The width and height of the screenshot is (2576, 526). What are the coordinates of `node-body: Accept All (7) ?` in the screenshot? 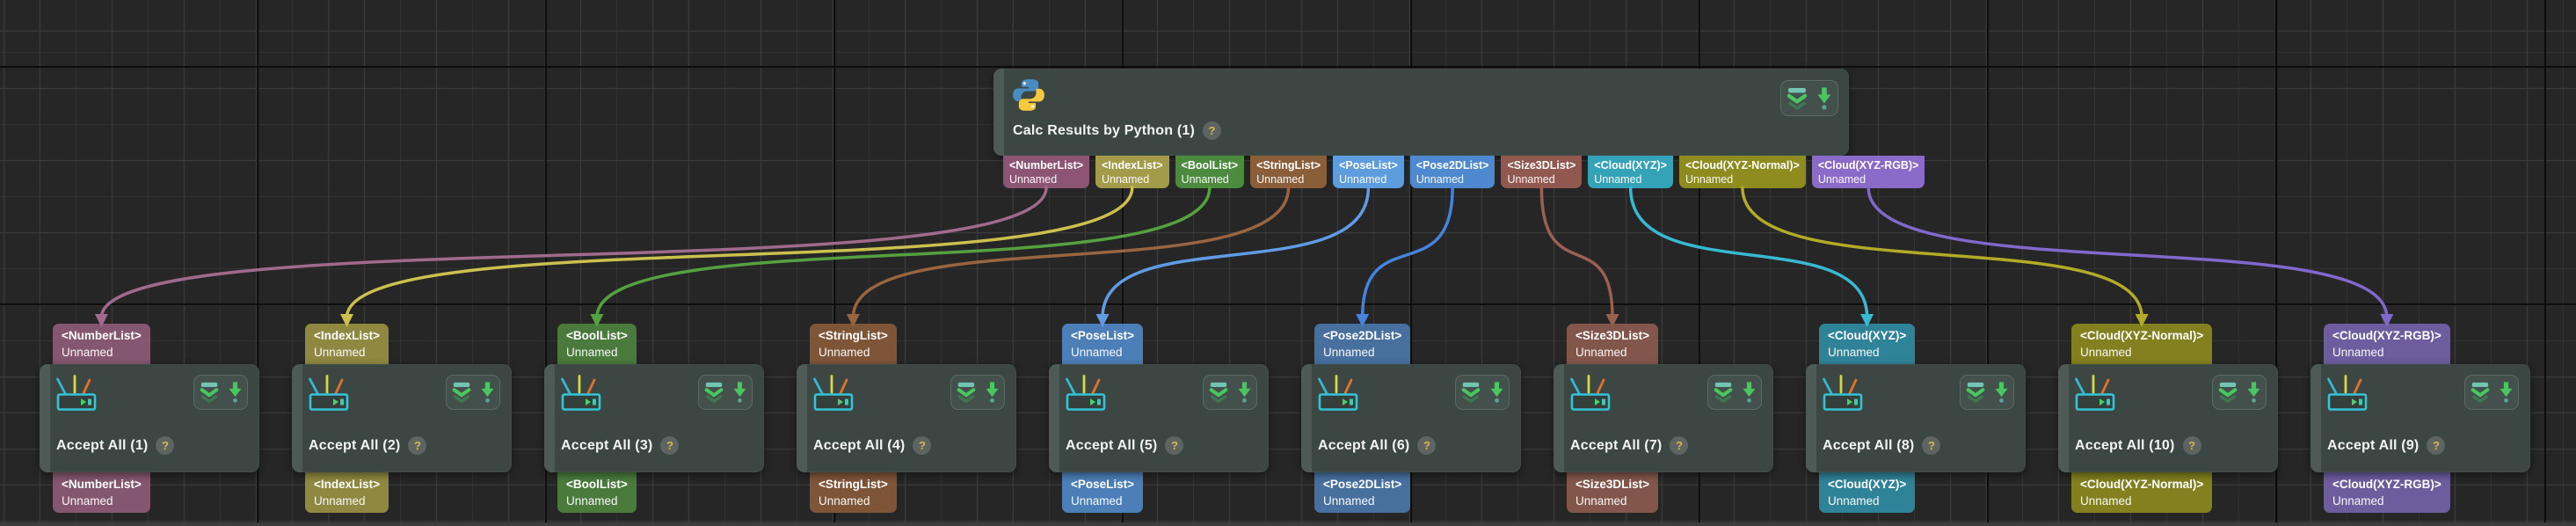 It's located at (1663, 418).